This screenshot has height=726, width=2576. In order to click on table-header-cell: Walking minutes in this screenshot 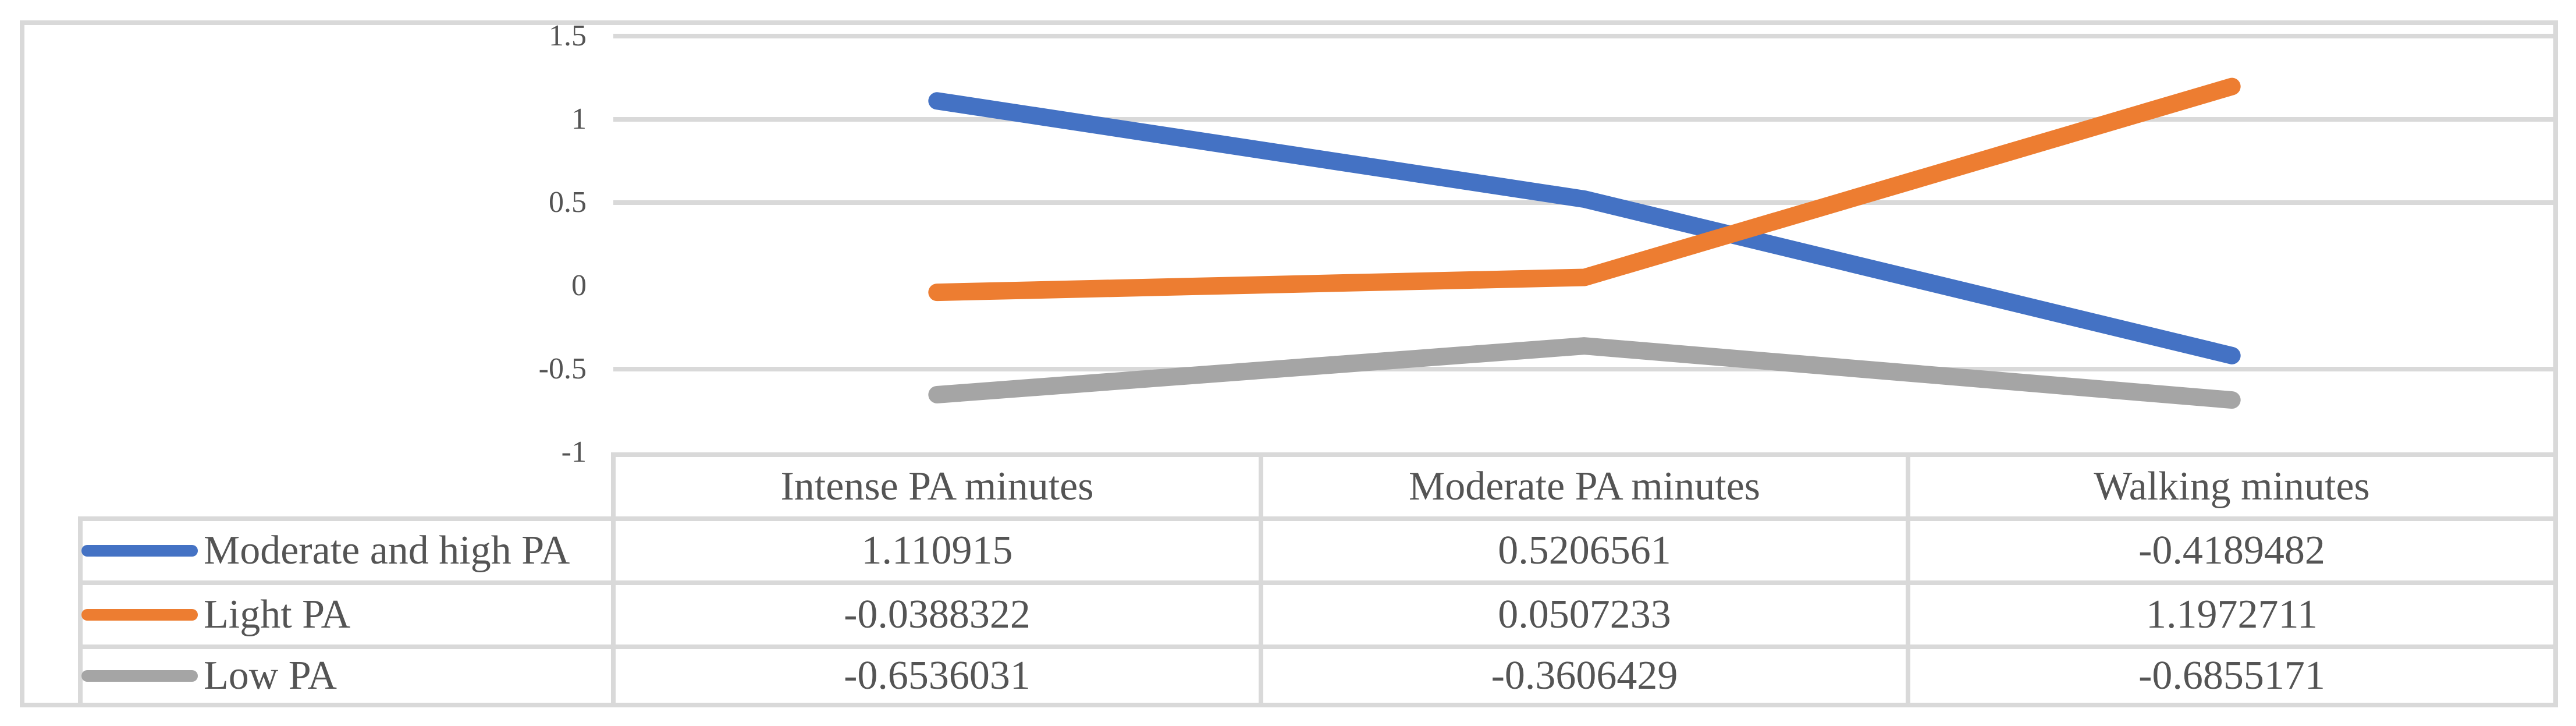, I will do `click(2232, 486)`.